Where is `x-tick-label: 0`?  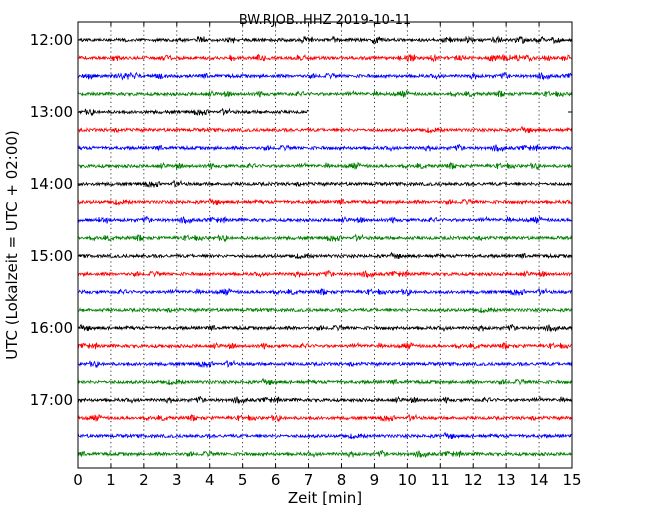
x-tick-label: 0 is located at coordinates (78, 480).